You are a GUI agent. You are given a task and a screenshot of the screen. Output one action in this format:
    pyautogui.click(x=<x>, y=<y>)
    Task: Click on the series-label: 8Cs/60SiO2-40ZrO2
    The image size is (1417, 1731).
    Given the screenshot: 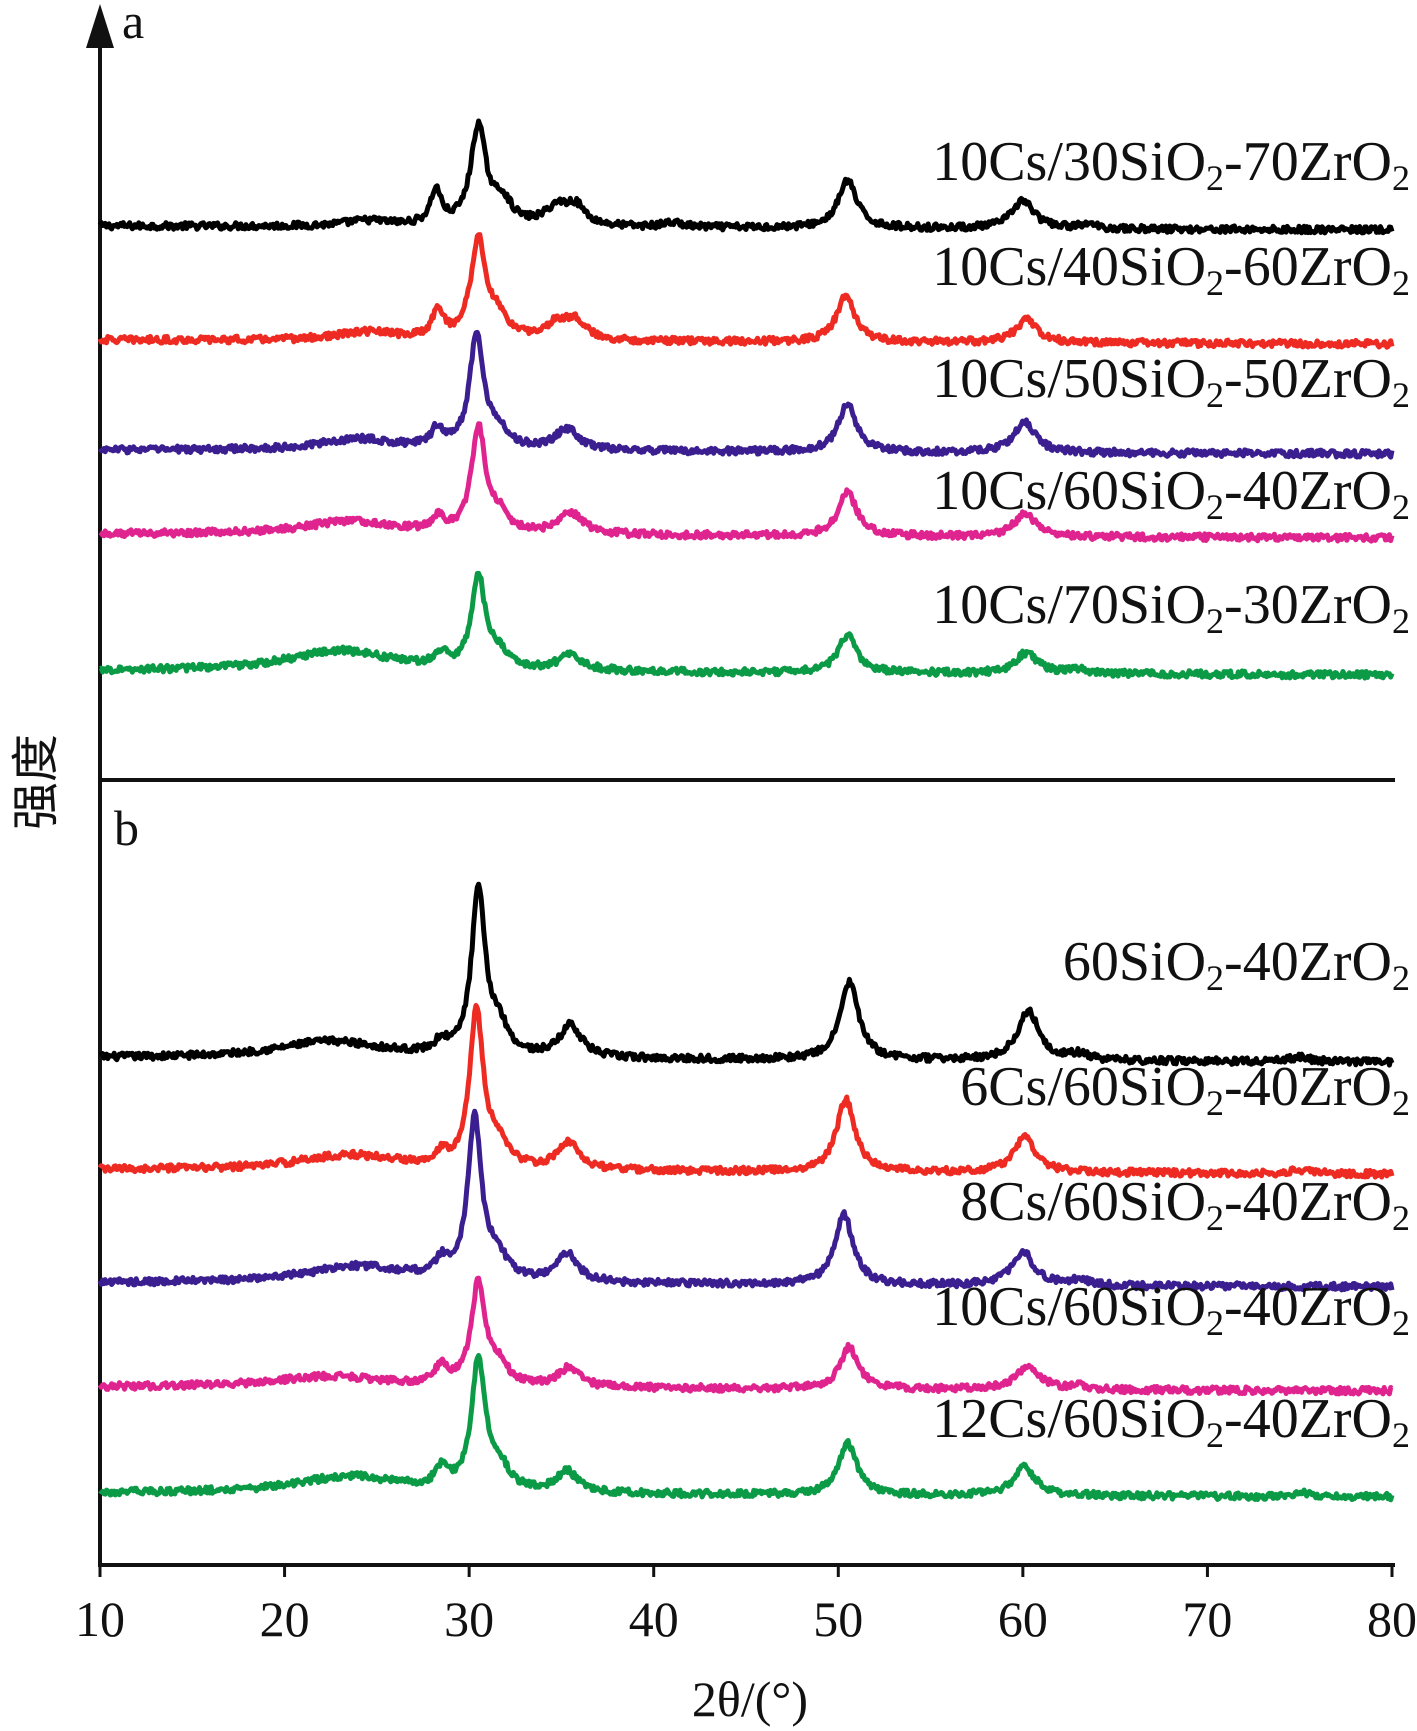 What is the action you would take?
    pyautogui.click(x=1185, y=1204)
    